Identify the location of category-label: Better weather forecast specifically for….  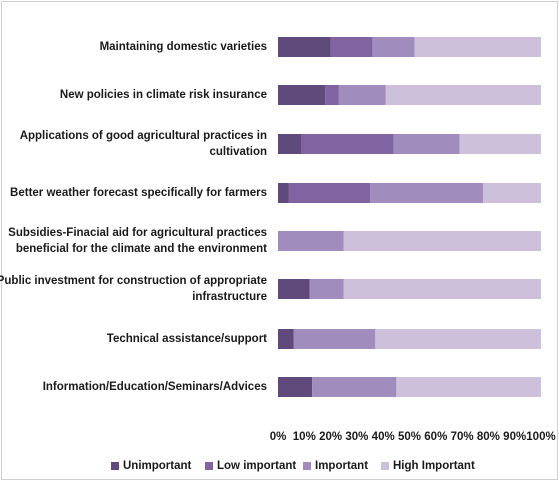
(138, 193).